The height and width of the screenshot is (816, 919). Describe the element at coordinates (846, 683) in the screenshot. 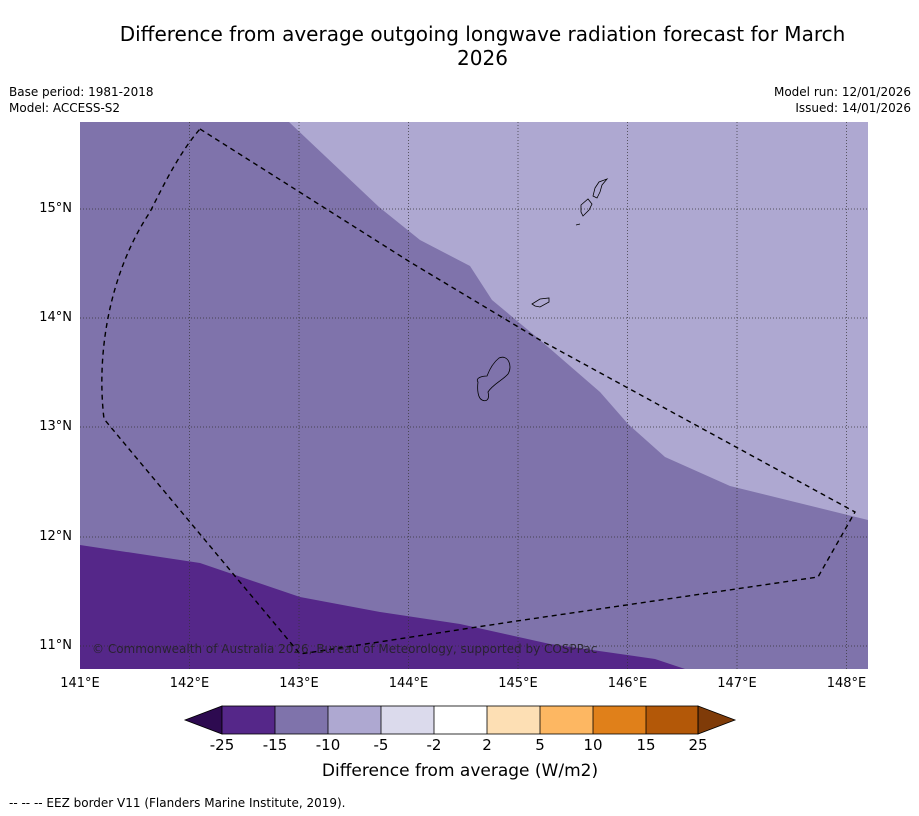

I see `lon-label: 148°E` at that location.